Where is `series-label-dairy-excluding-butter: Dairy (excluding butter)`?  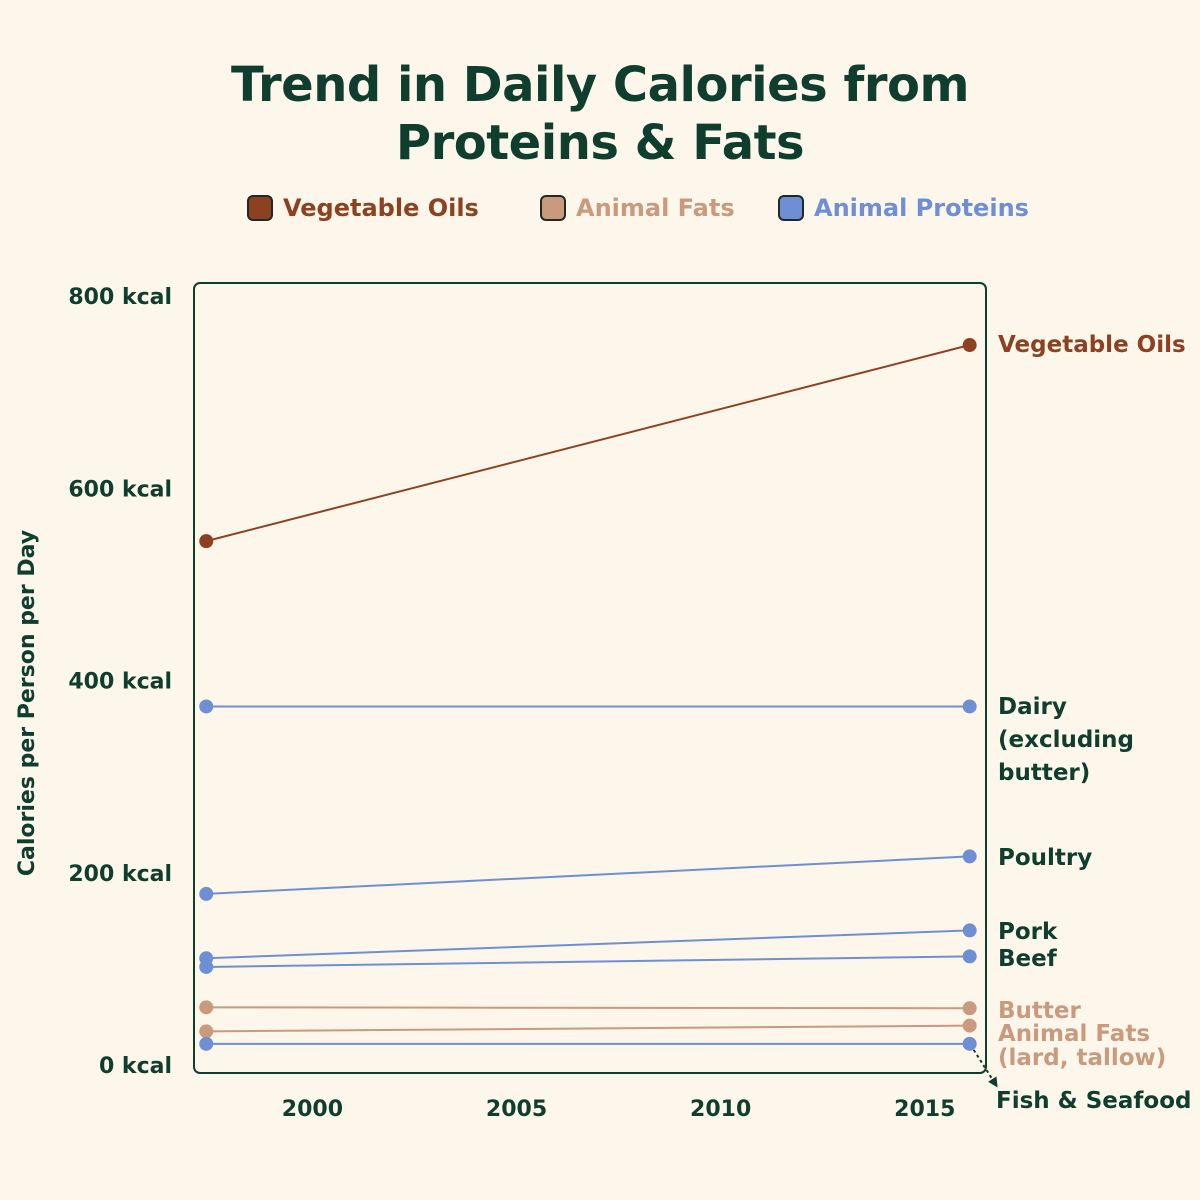
series-label-dairy-excluding-butter: Dairy (excluding butter) is located at coordinates (1066, 740).